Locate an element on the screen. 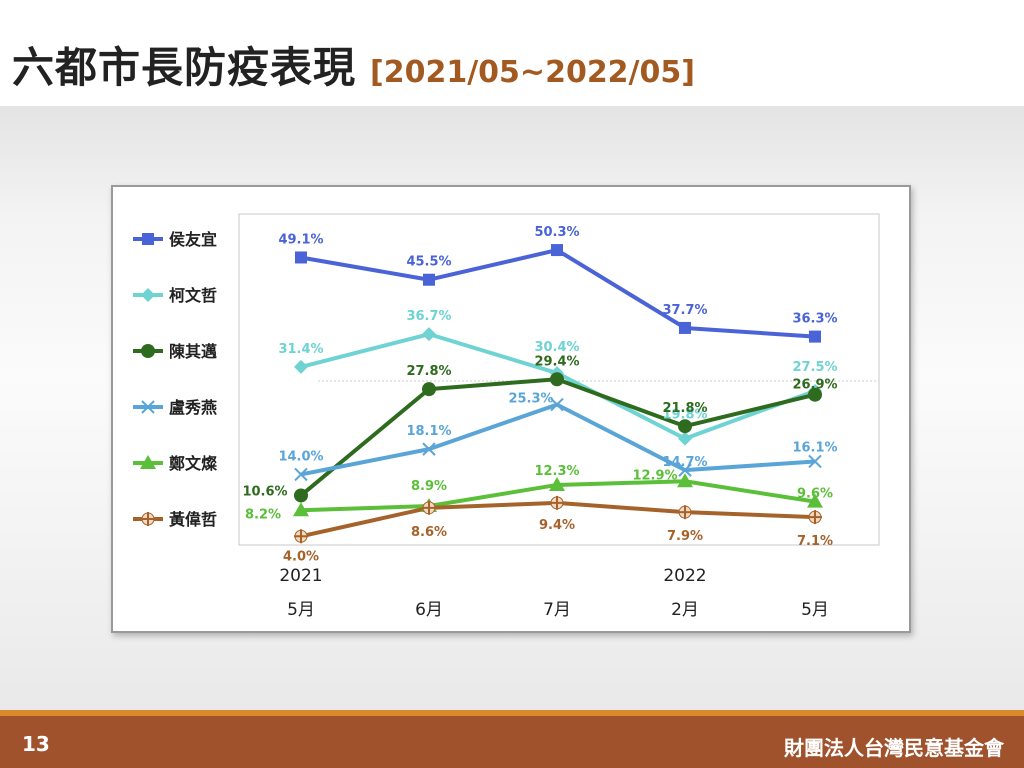 This screenshot has height=768, width=1024. footer-bar: 13 財團法人台灣民意基金會 is located at coordinates (512, 739).